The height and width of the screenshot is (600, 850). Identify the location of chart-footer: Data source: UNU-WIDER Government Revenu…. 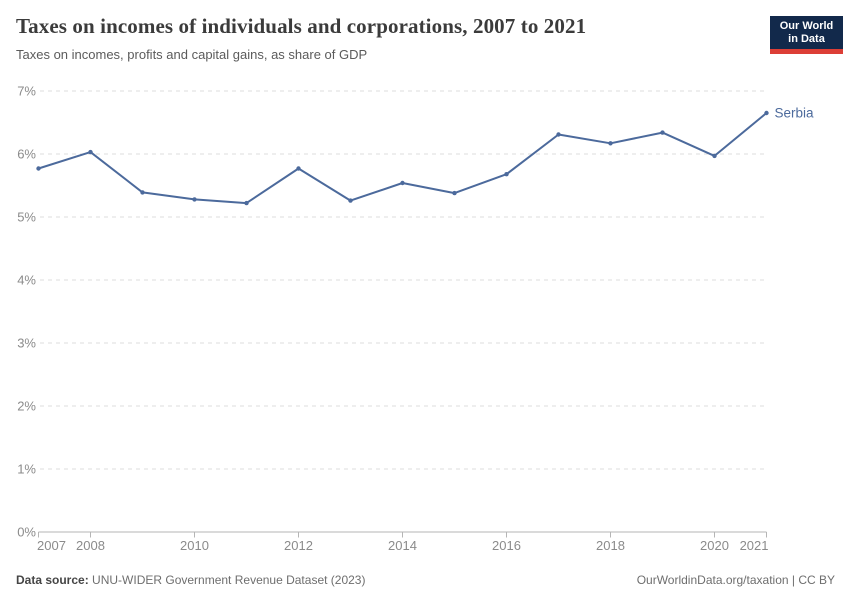
(425, 580).